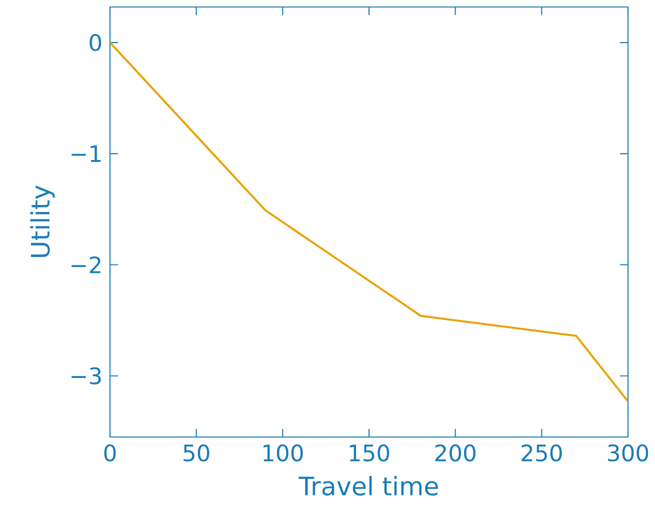  What do you see at coordinates (86, 265) in the screenshot?
I see `y-tick-label: −2` at bounding box center [86, 265].